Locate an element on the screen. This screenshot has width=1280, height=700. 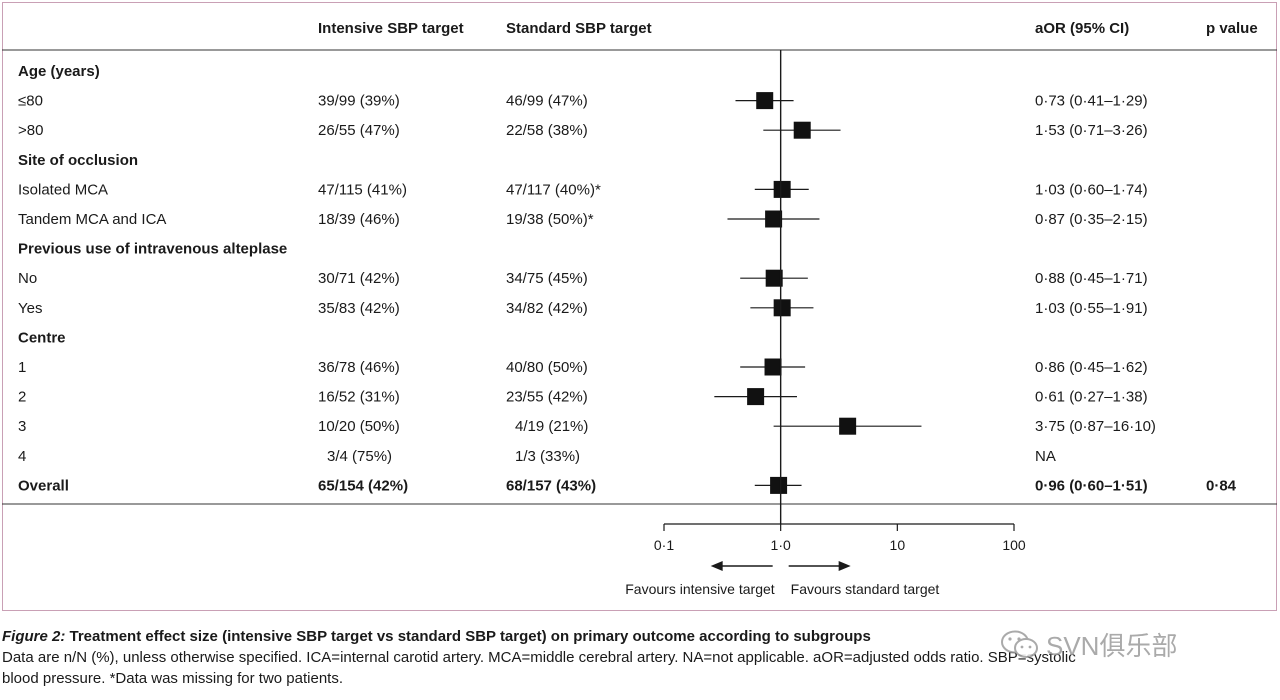
header-aor: aOR (95% CI) is located at coordinates (1082, 28).